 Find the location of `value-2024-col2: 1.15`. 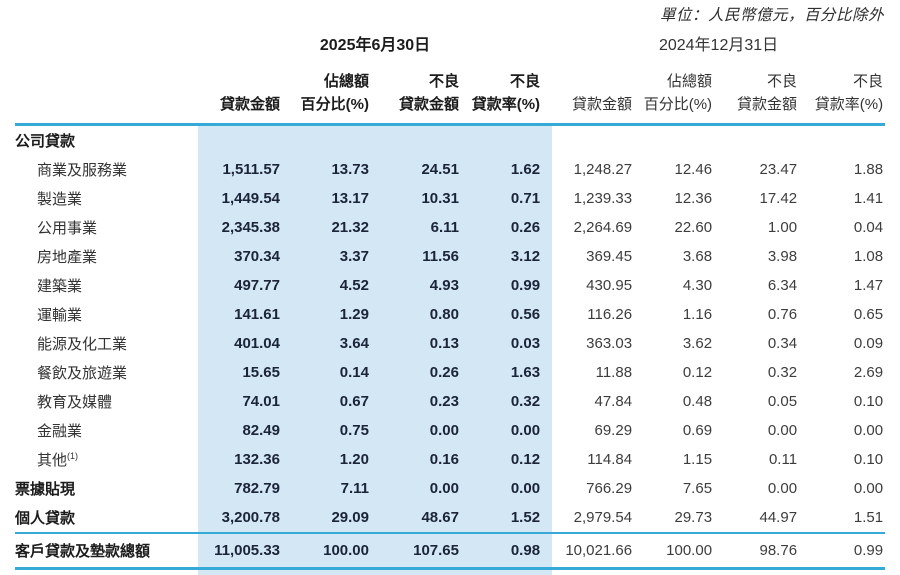

value-2024-col2: 1.15 is located at coordinates (697, 459).